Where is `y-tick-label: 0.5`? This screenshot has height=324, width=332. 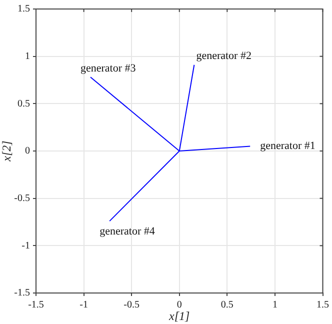 y-tick-label: 0.5 is located at coordinates (24, 104).